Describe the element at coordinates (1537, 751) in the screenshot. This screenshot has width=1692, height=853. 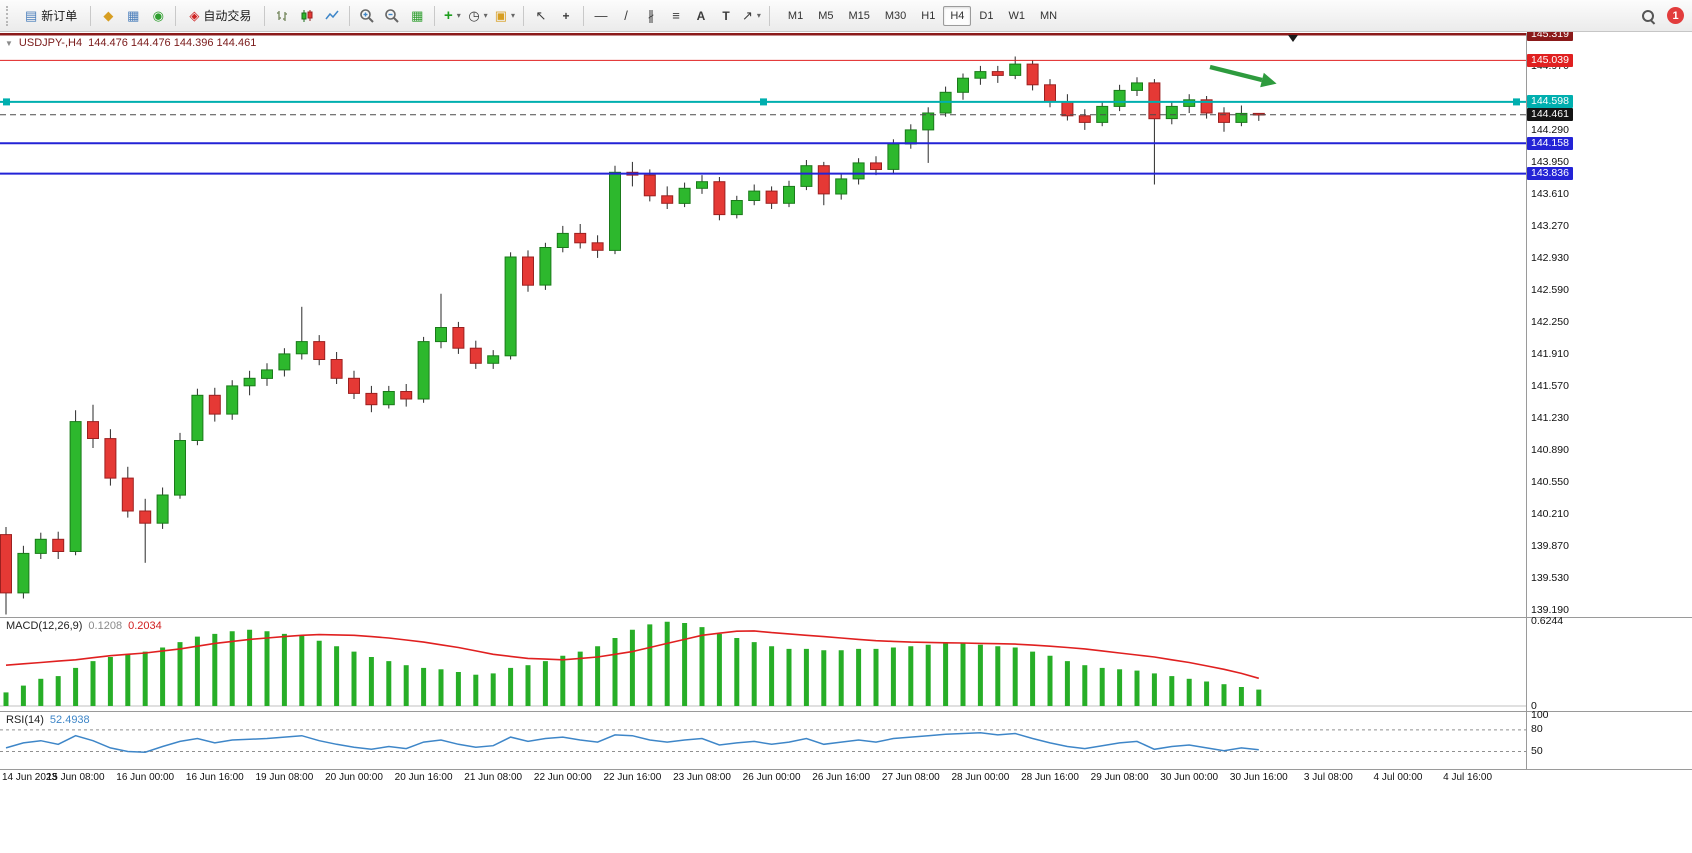
I see `axis-tick: 50` at that location.